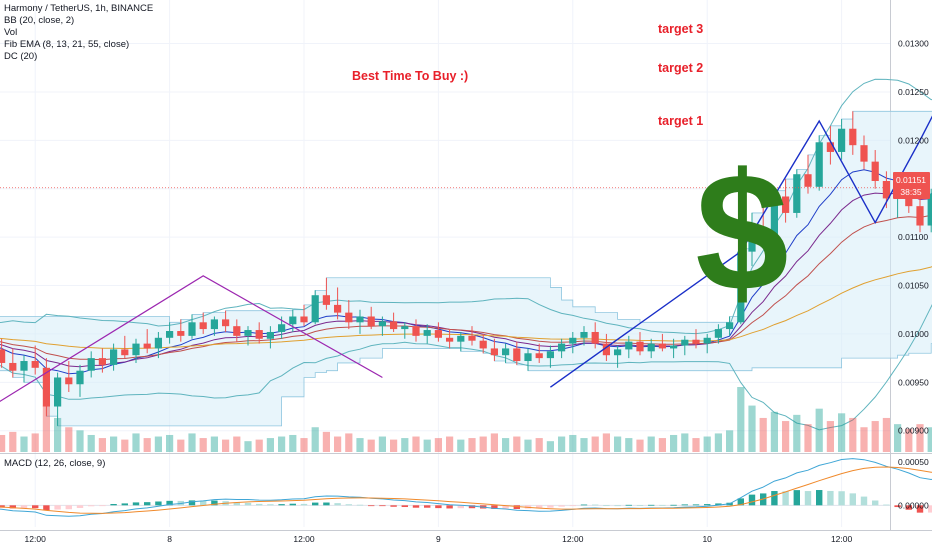  Describe the element at coordinates (304, 539) in the screenshot. I see `time-axis-label: 12:00` at that location.